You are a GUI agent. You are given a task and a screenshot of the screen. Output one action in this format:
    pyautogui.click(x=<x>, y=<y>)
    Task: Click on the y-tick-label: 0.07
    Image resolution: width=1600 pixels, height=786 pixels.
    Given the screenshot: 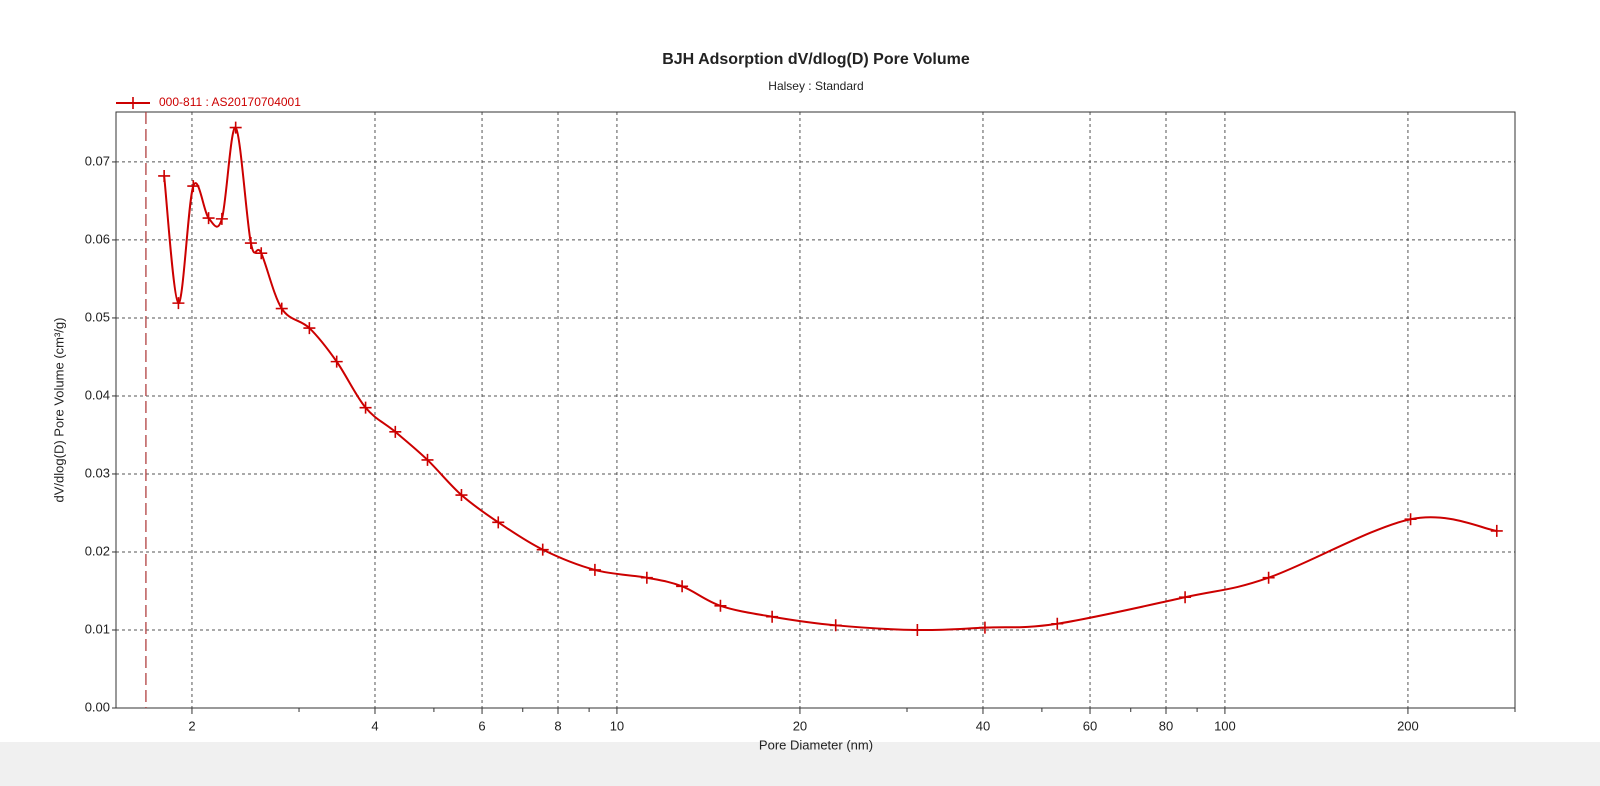 What is the action you would take?
    pyautogui.click(x=97, y=160)
    